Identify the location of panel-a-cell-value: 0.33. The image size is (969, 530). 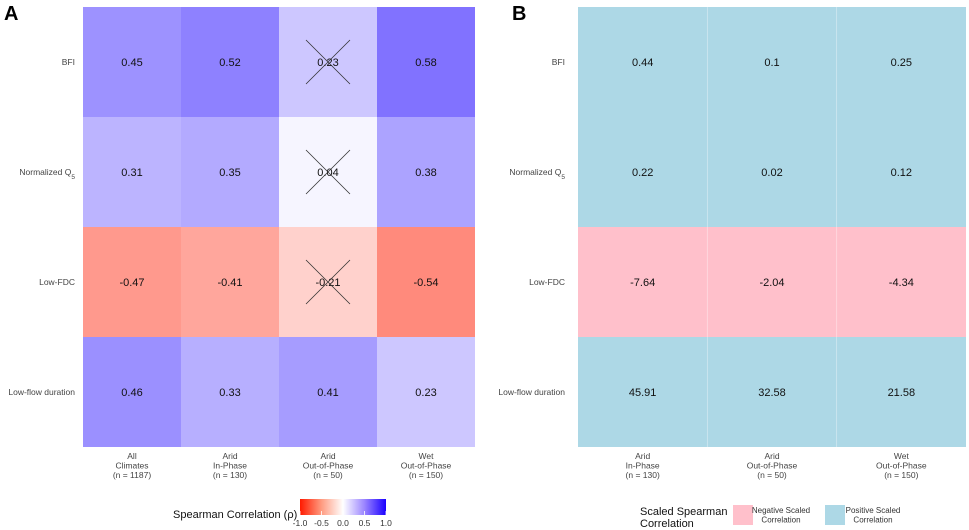
(229, 393).